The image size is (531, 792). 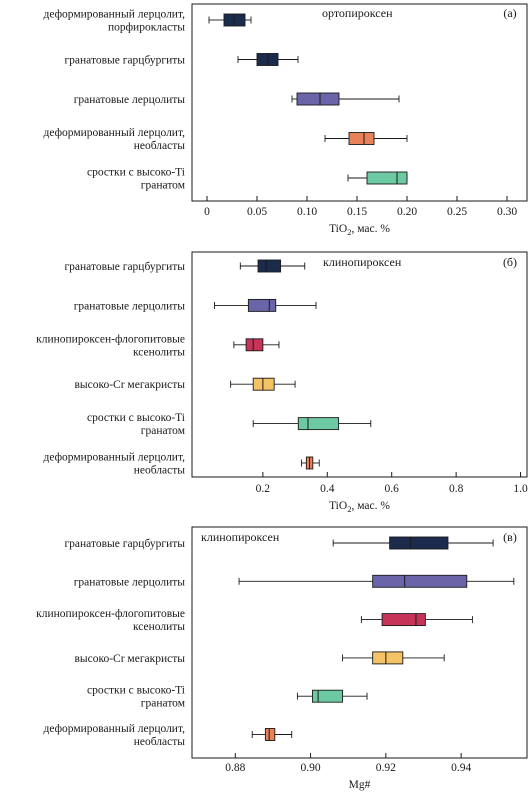 What do you see at coordinates (263, 489) in the screenshot?
I see `x-tick-label: 0.2` at bounding box center [263, 489].